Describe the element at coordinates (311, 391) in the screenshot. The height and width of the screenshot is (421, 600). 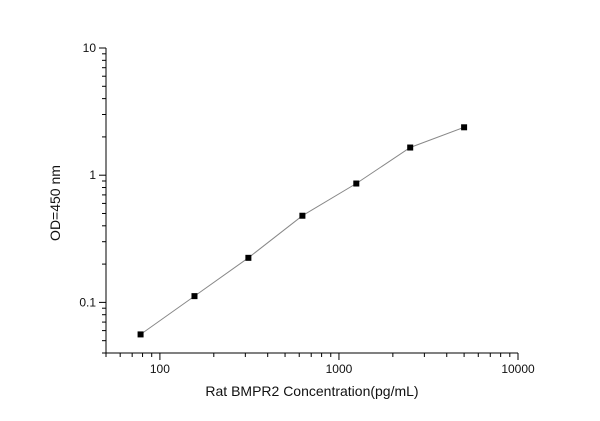
I see `x-axis-title: Rat BMPR2 Concentration(pg/mL)` at that location.